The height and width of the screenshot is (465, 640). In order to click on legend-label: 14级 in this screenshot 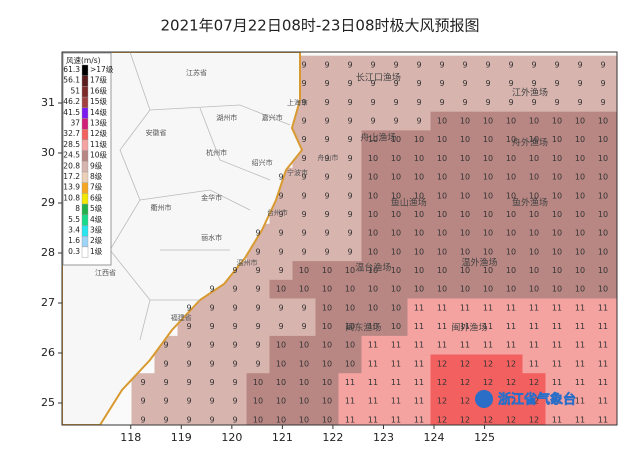, I will do `click(99, 112)`.